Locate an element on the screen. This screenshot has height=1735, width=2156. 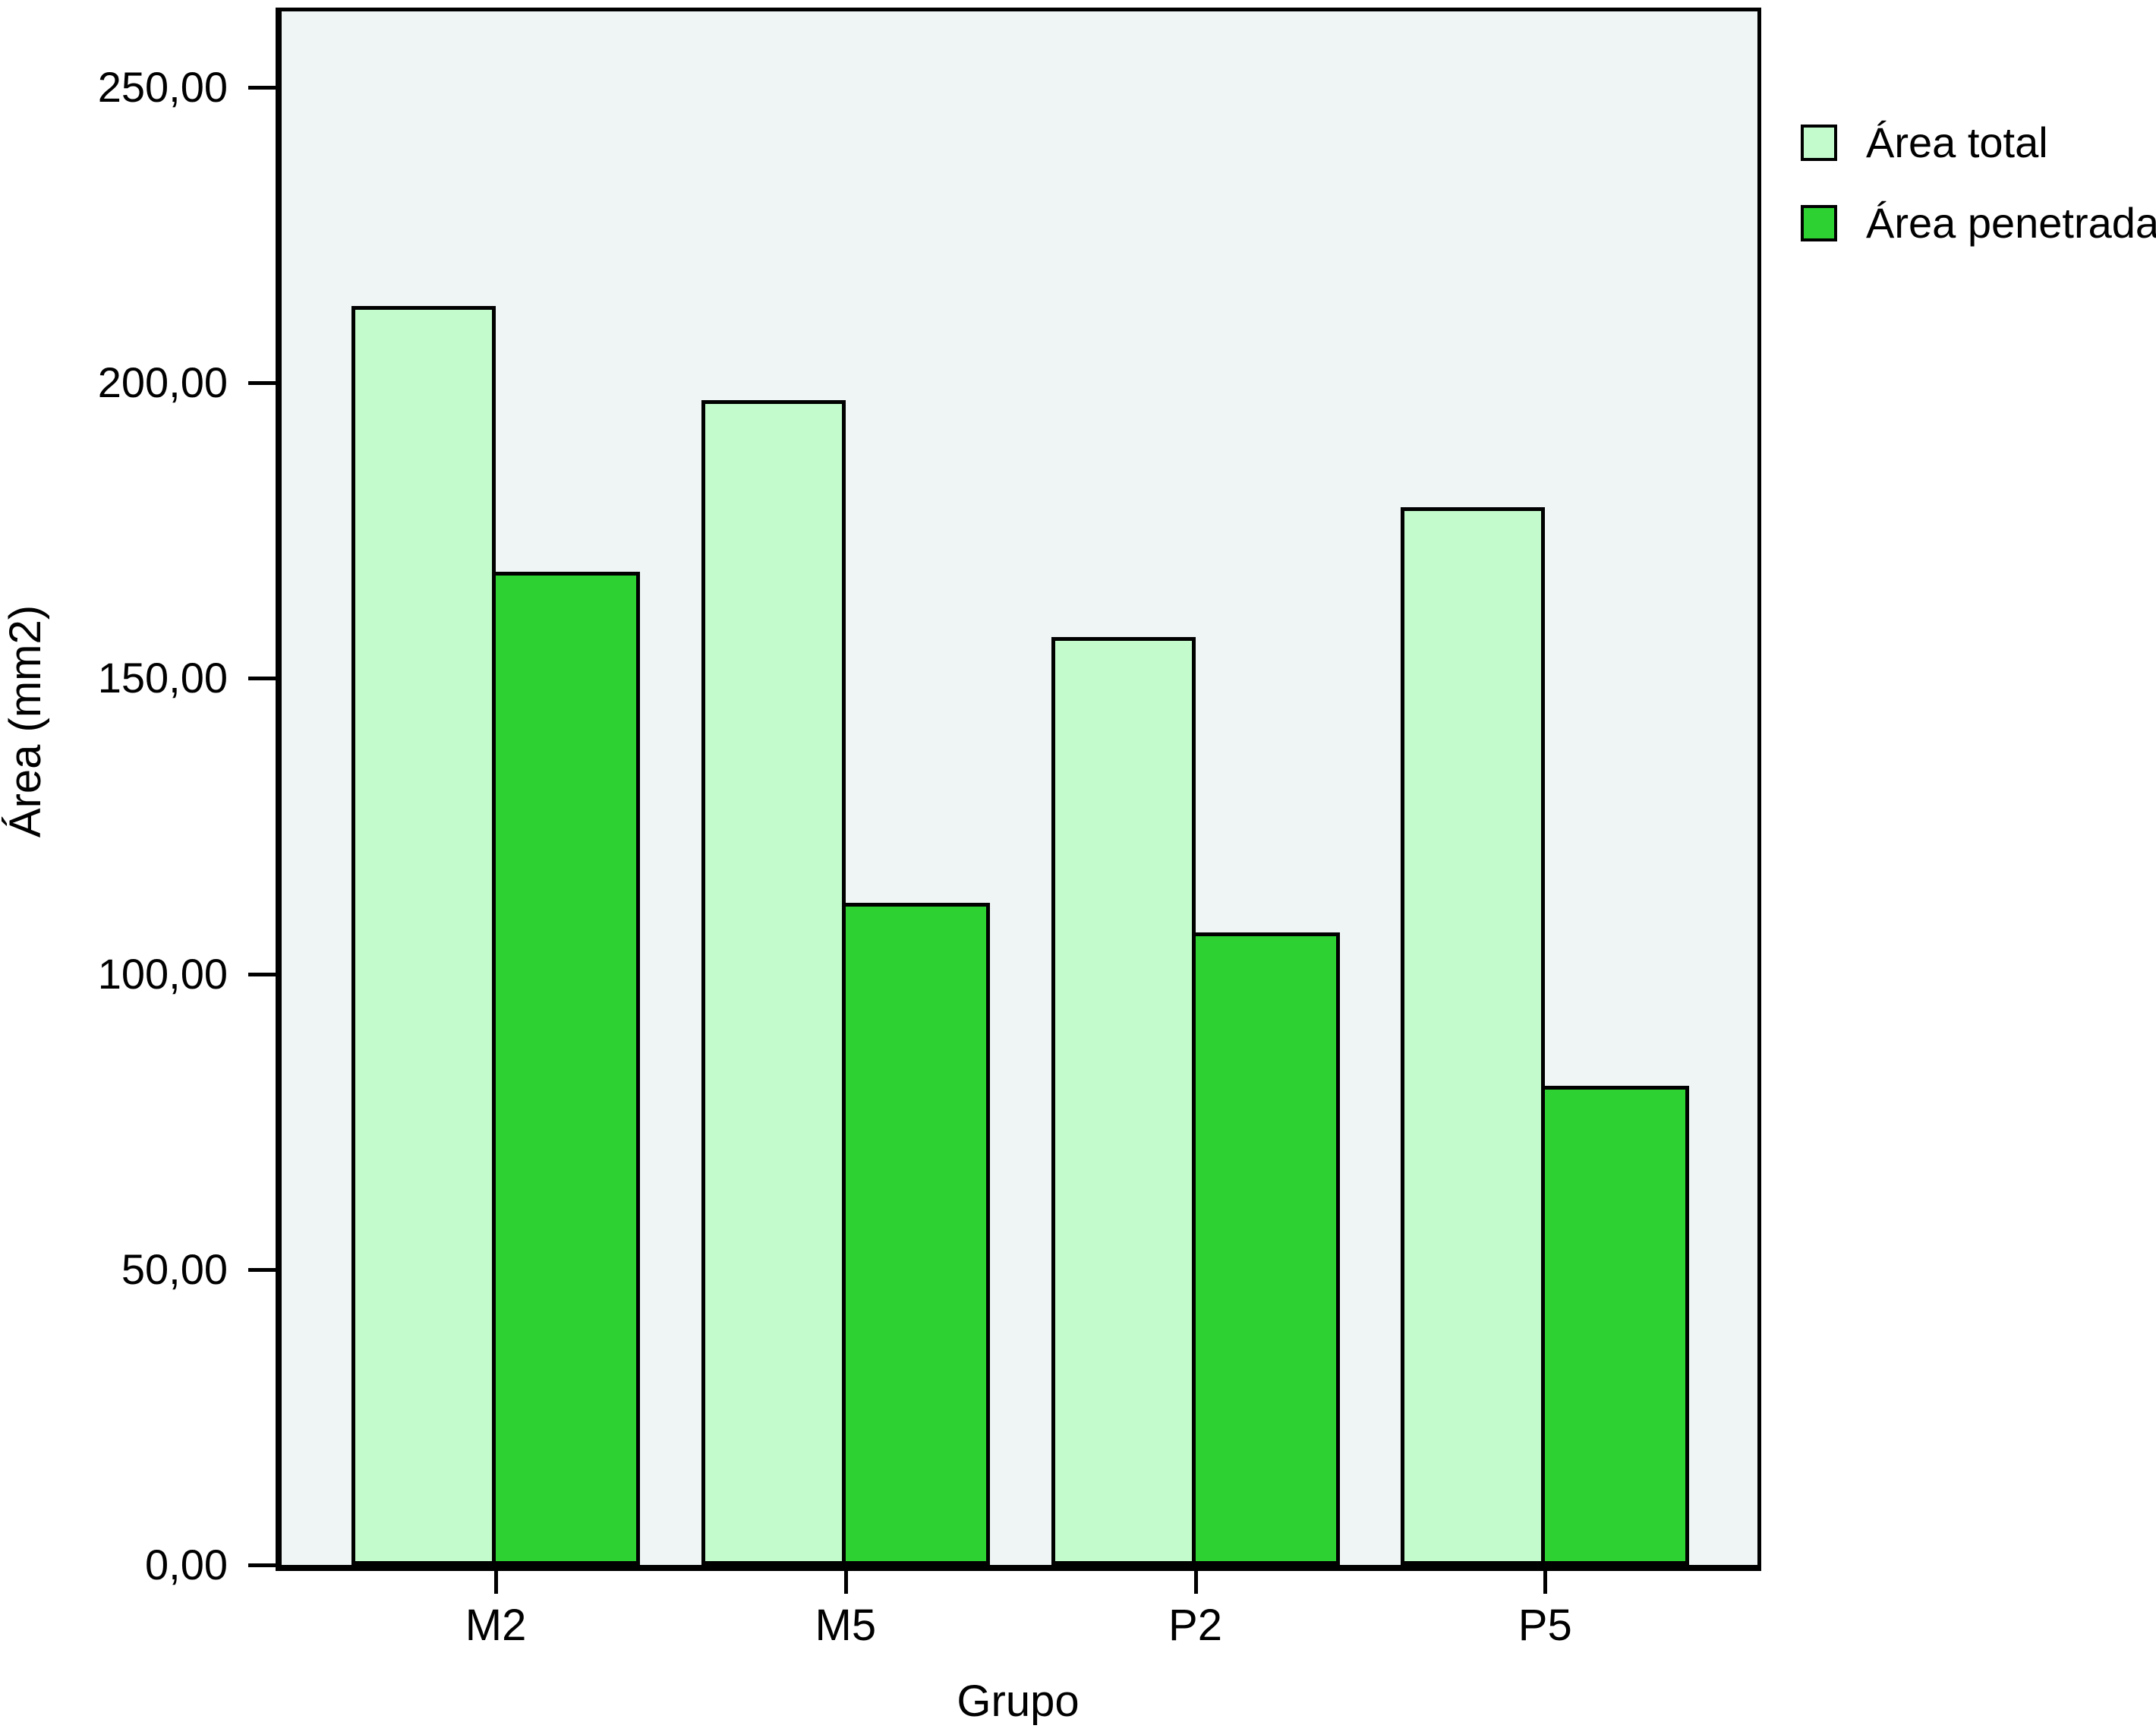
bar-P2-area-total is located at coordinates (1123, 1101).